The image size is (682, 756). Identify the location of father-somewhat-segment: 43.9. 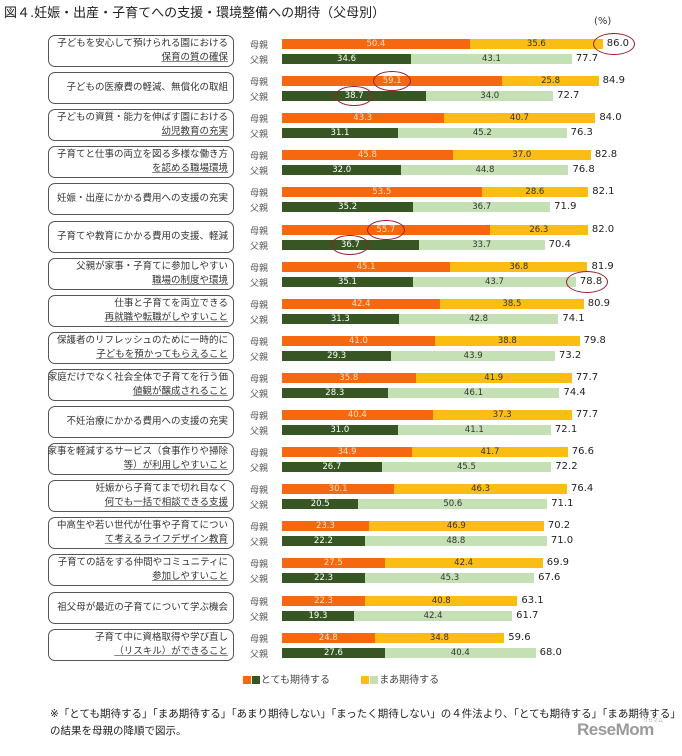
(473, 355).